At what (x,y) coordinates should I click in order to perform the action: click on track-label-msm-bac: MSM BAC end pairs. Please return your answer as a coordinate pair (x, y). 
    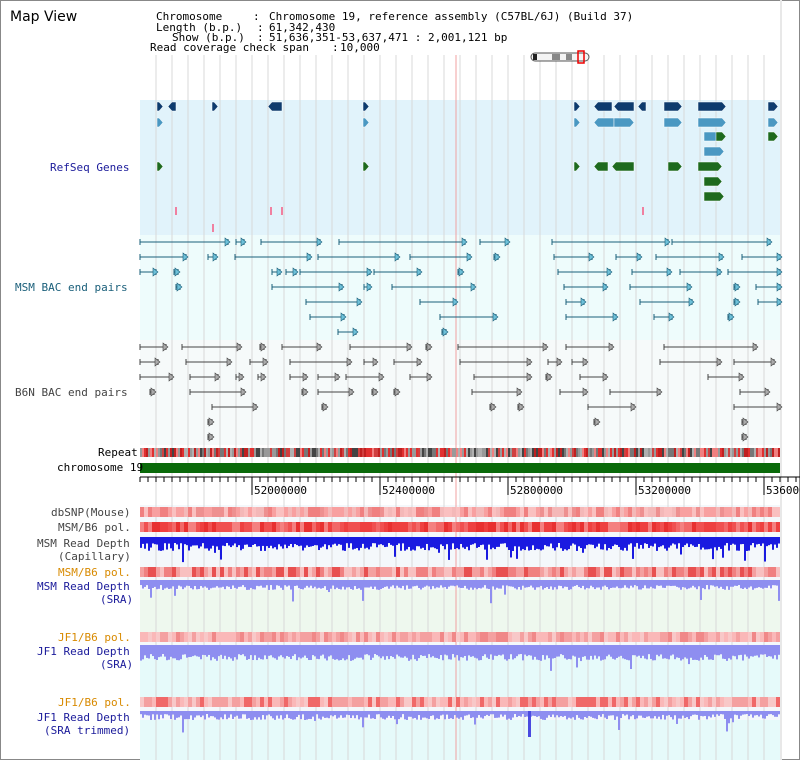
    Looking at the image, I should click on (71, 287).